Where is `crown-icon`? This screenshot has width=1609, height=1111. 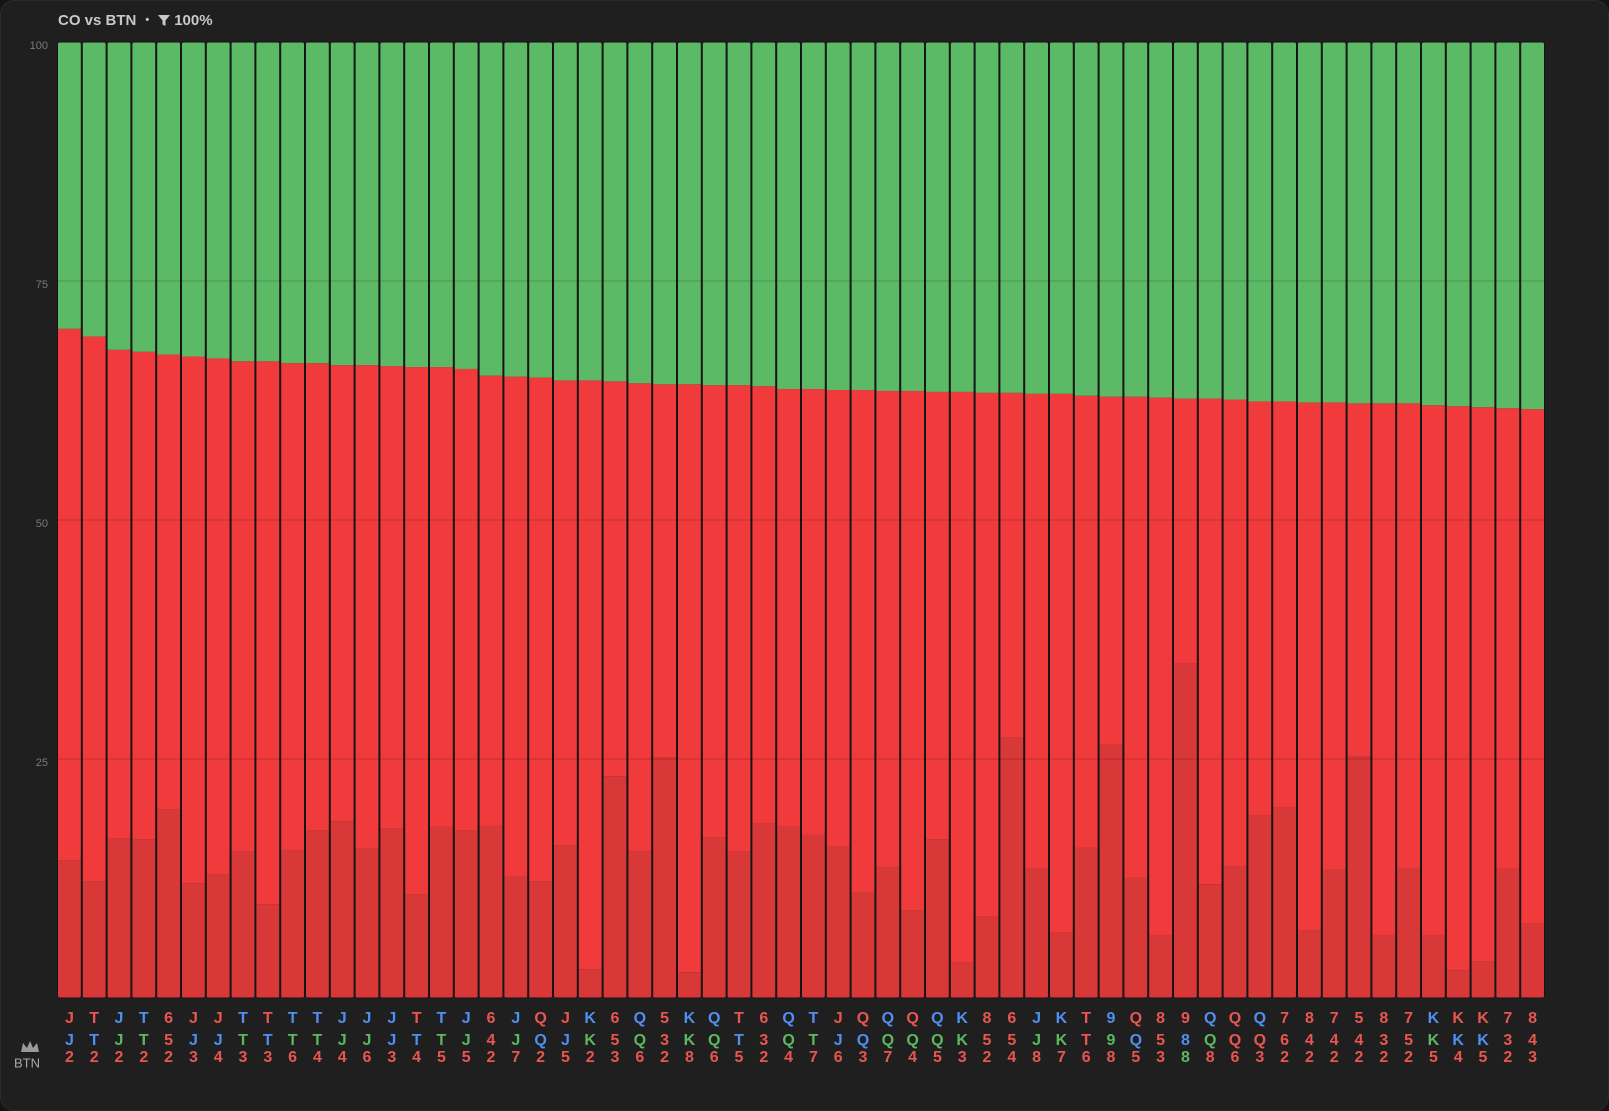
crown-icon is located at coordinates (30, 1046).